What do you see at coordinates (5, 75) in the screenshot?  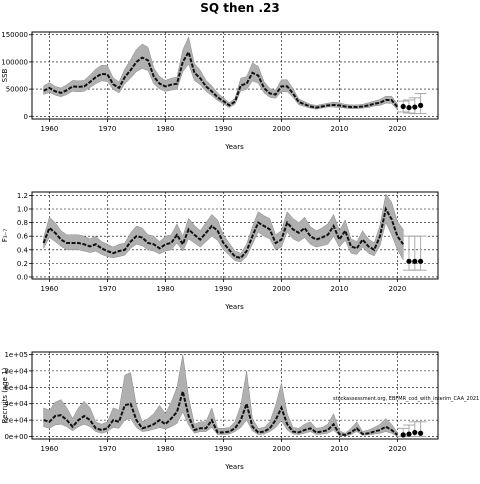 I see `y-axis-label: SSB` at bounding box center [5, 75].